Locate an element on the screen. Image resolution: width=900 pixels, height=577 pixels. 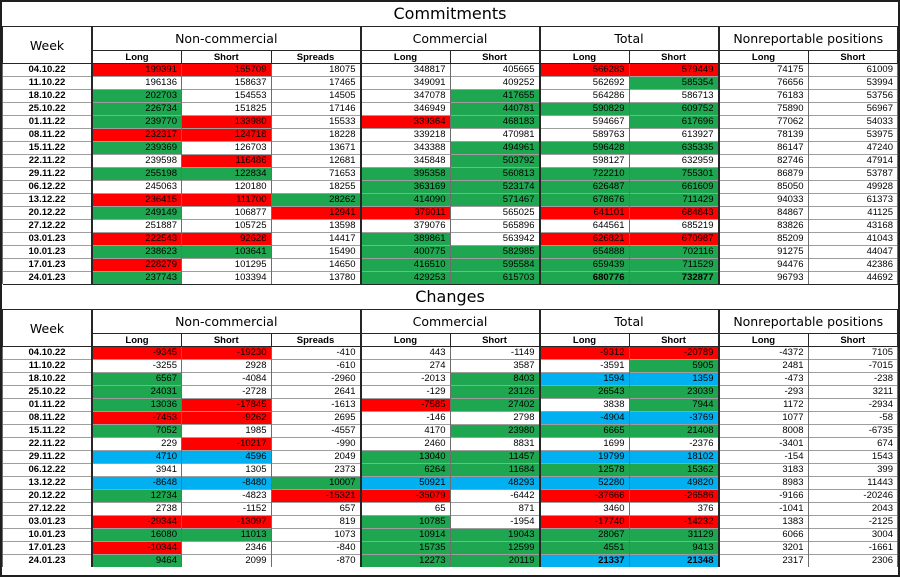
value-cell: 13598 is located at coordinates (315, 226).